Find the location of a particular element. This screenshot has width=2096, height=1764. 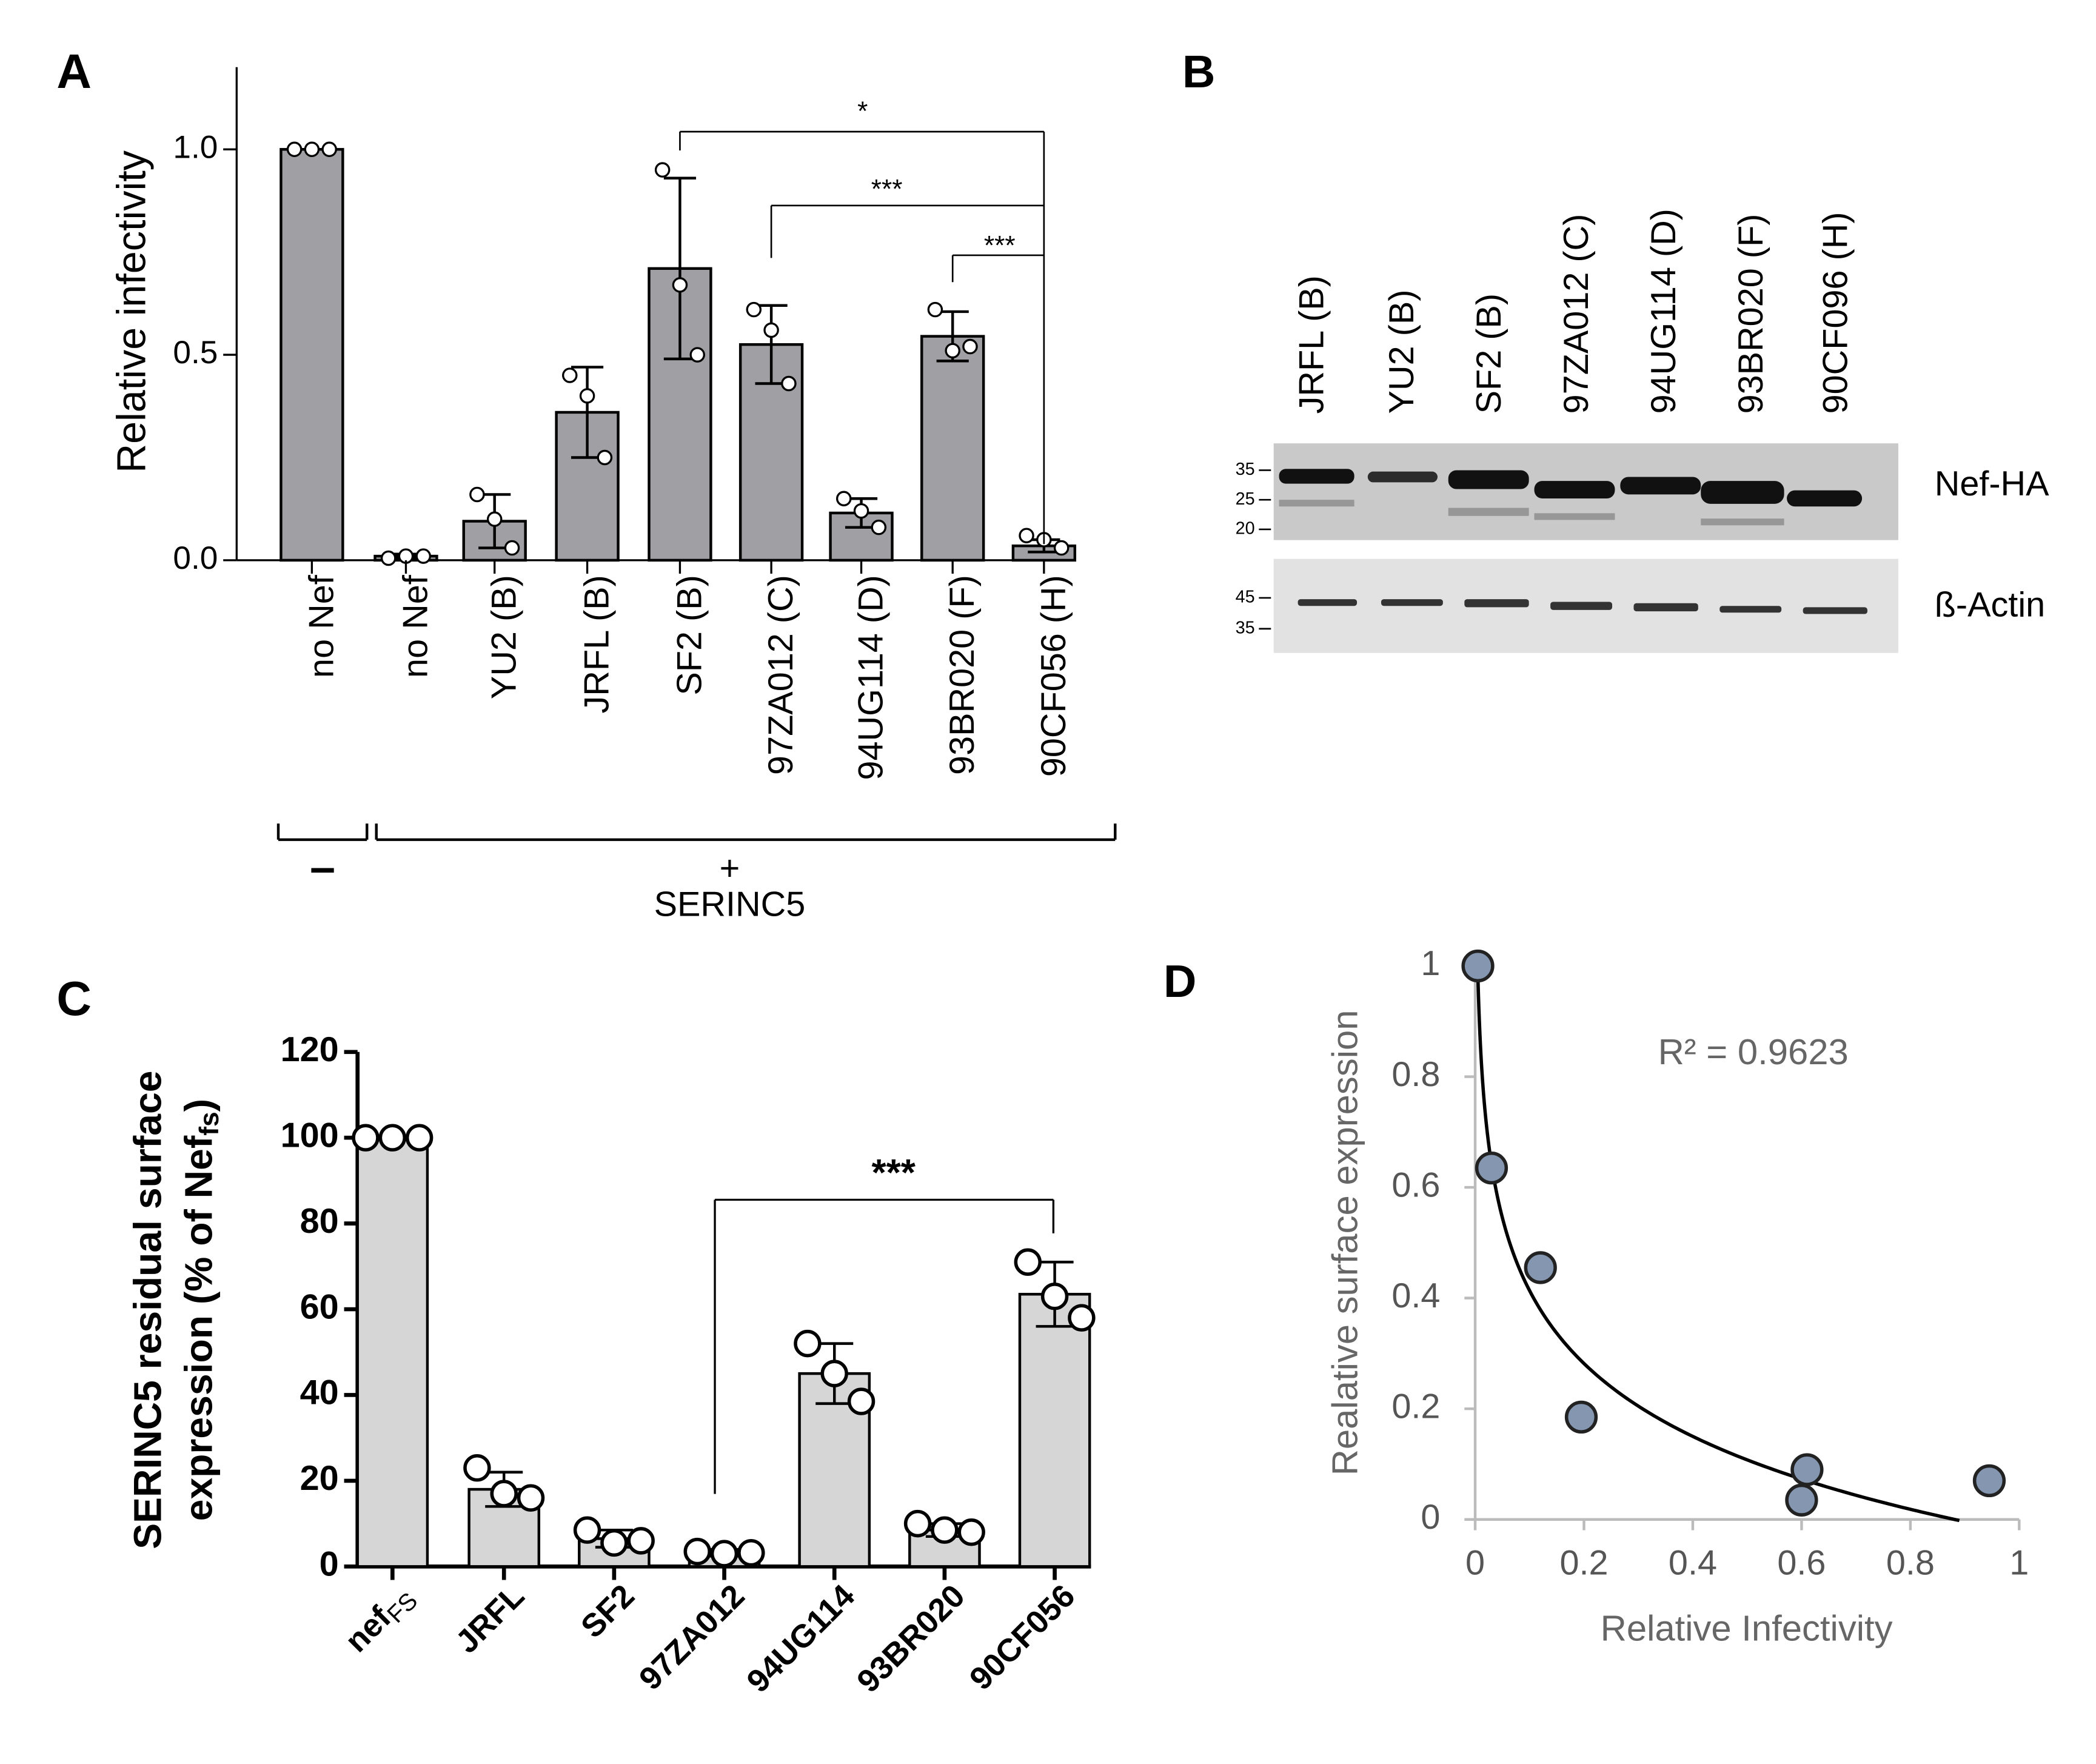

y-tick-label: 1 is located at coordinates (1430, 964).